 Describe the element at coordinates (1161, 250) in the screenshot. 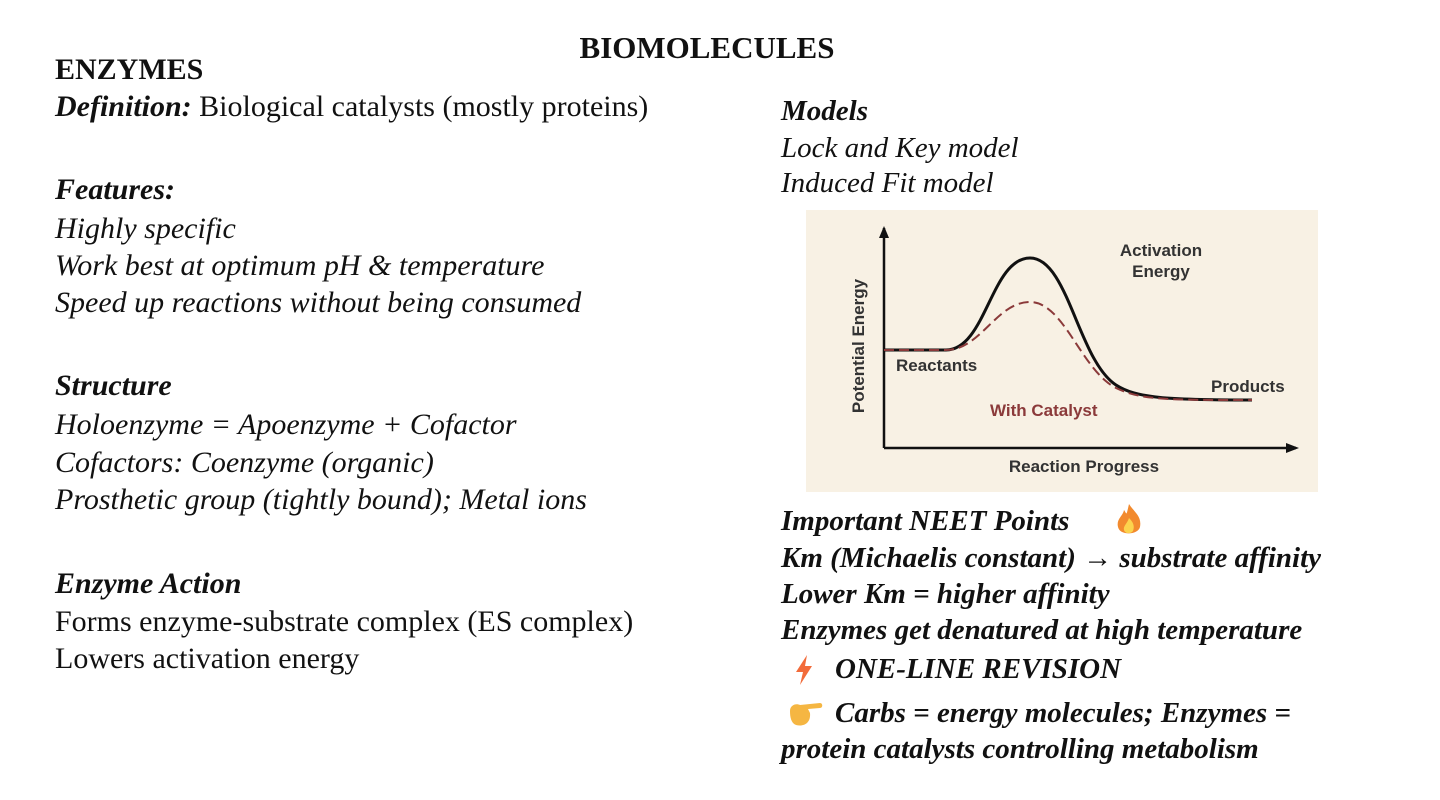

I see `diagram-label: Activation` at that location.